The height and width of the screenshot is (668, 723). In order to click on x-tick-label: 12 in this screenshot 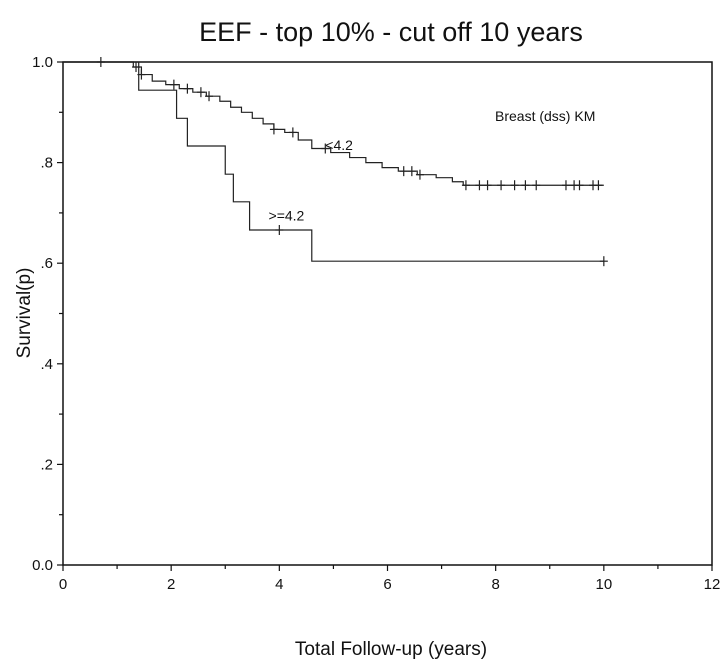, I will do `click(712, 584)`.